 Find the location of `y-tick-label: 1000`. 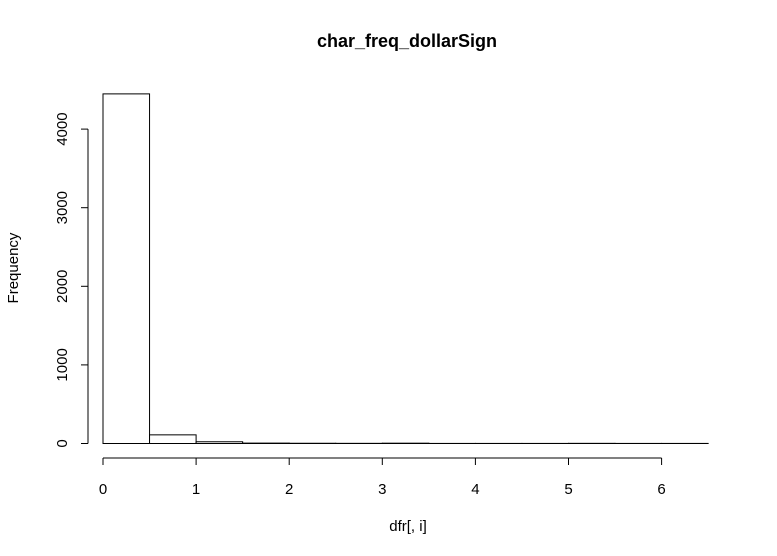

y-tick-label: 1000 is located at coordinates (62, 364).